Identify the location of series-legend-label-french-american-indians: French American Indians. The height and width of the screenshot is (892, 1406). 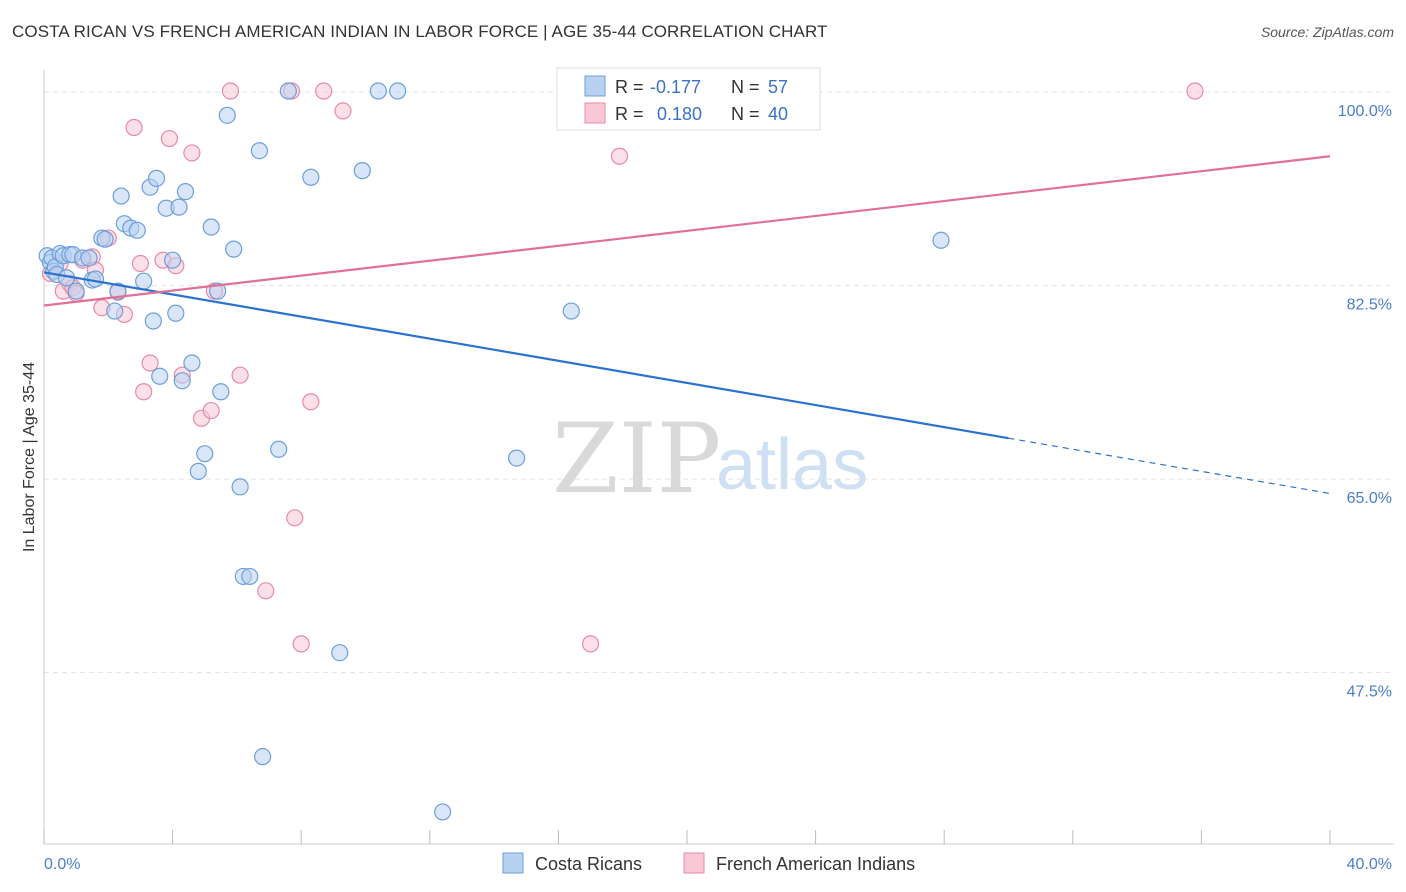
(815, 864).